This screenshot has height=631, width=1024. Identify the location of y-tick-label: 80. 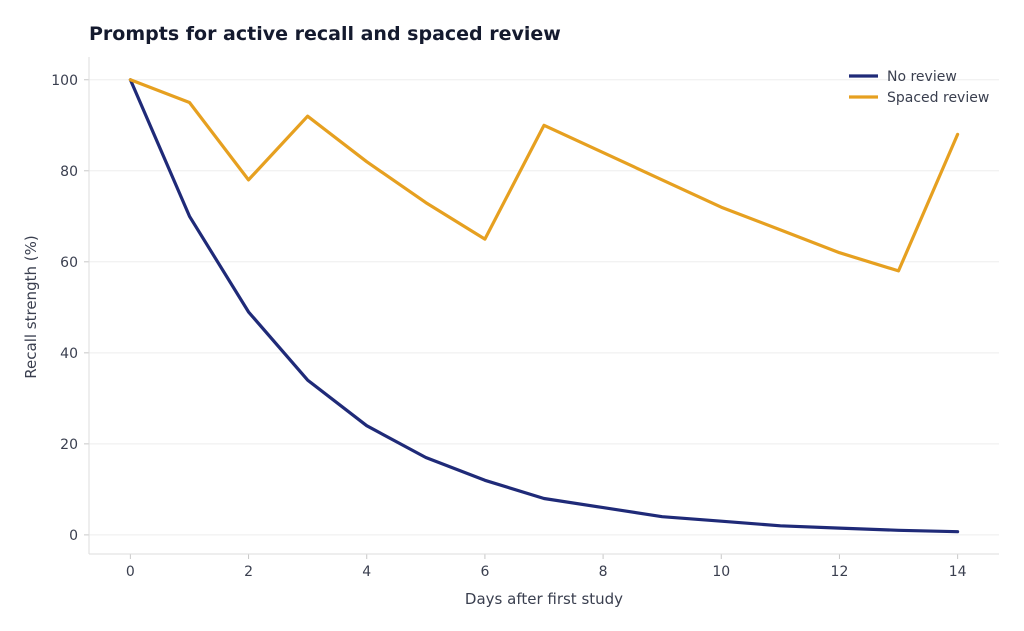
(69, 172).